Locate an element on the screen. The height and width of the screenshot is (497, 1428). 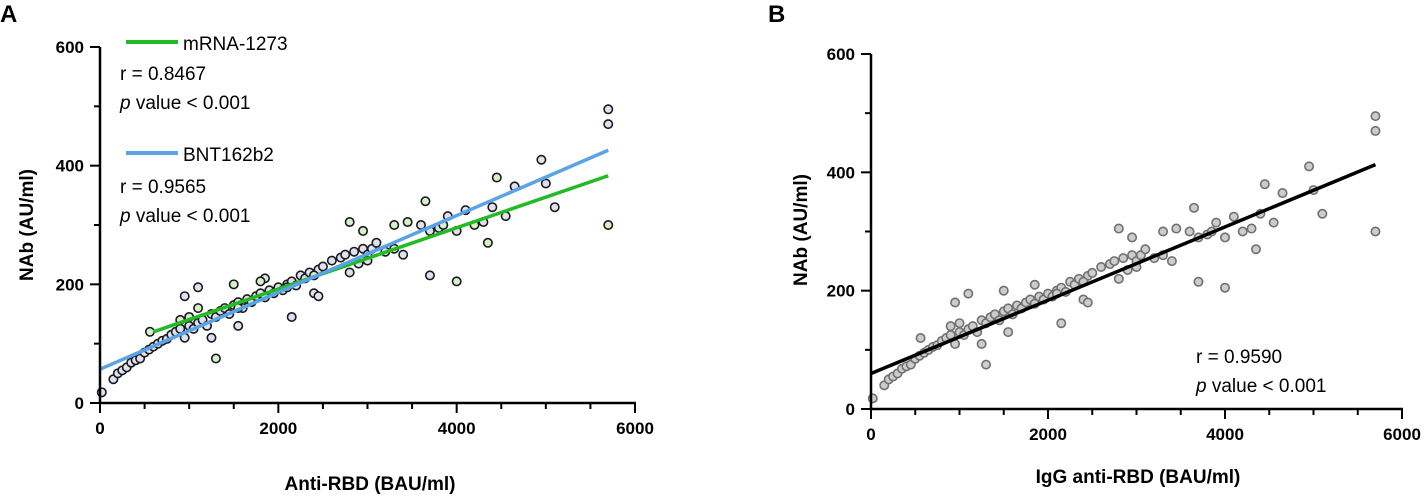
chart-b-x-tick-label: 4000 is located at coordinates (1225, 434).